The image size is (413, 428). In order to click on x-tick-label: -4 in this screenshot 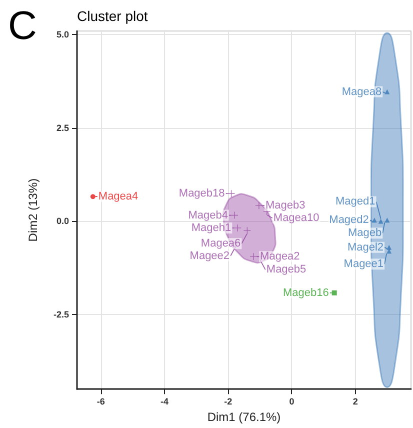, I will do `click(164, 401)`.